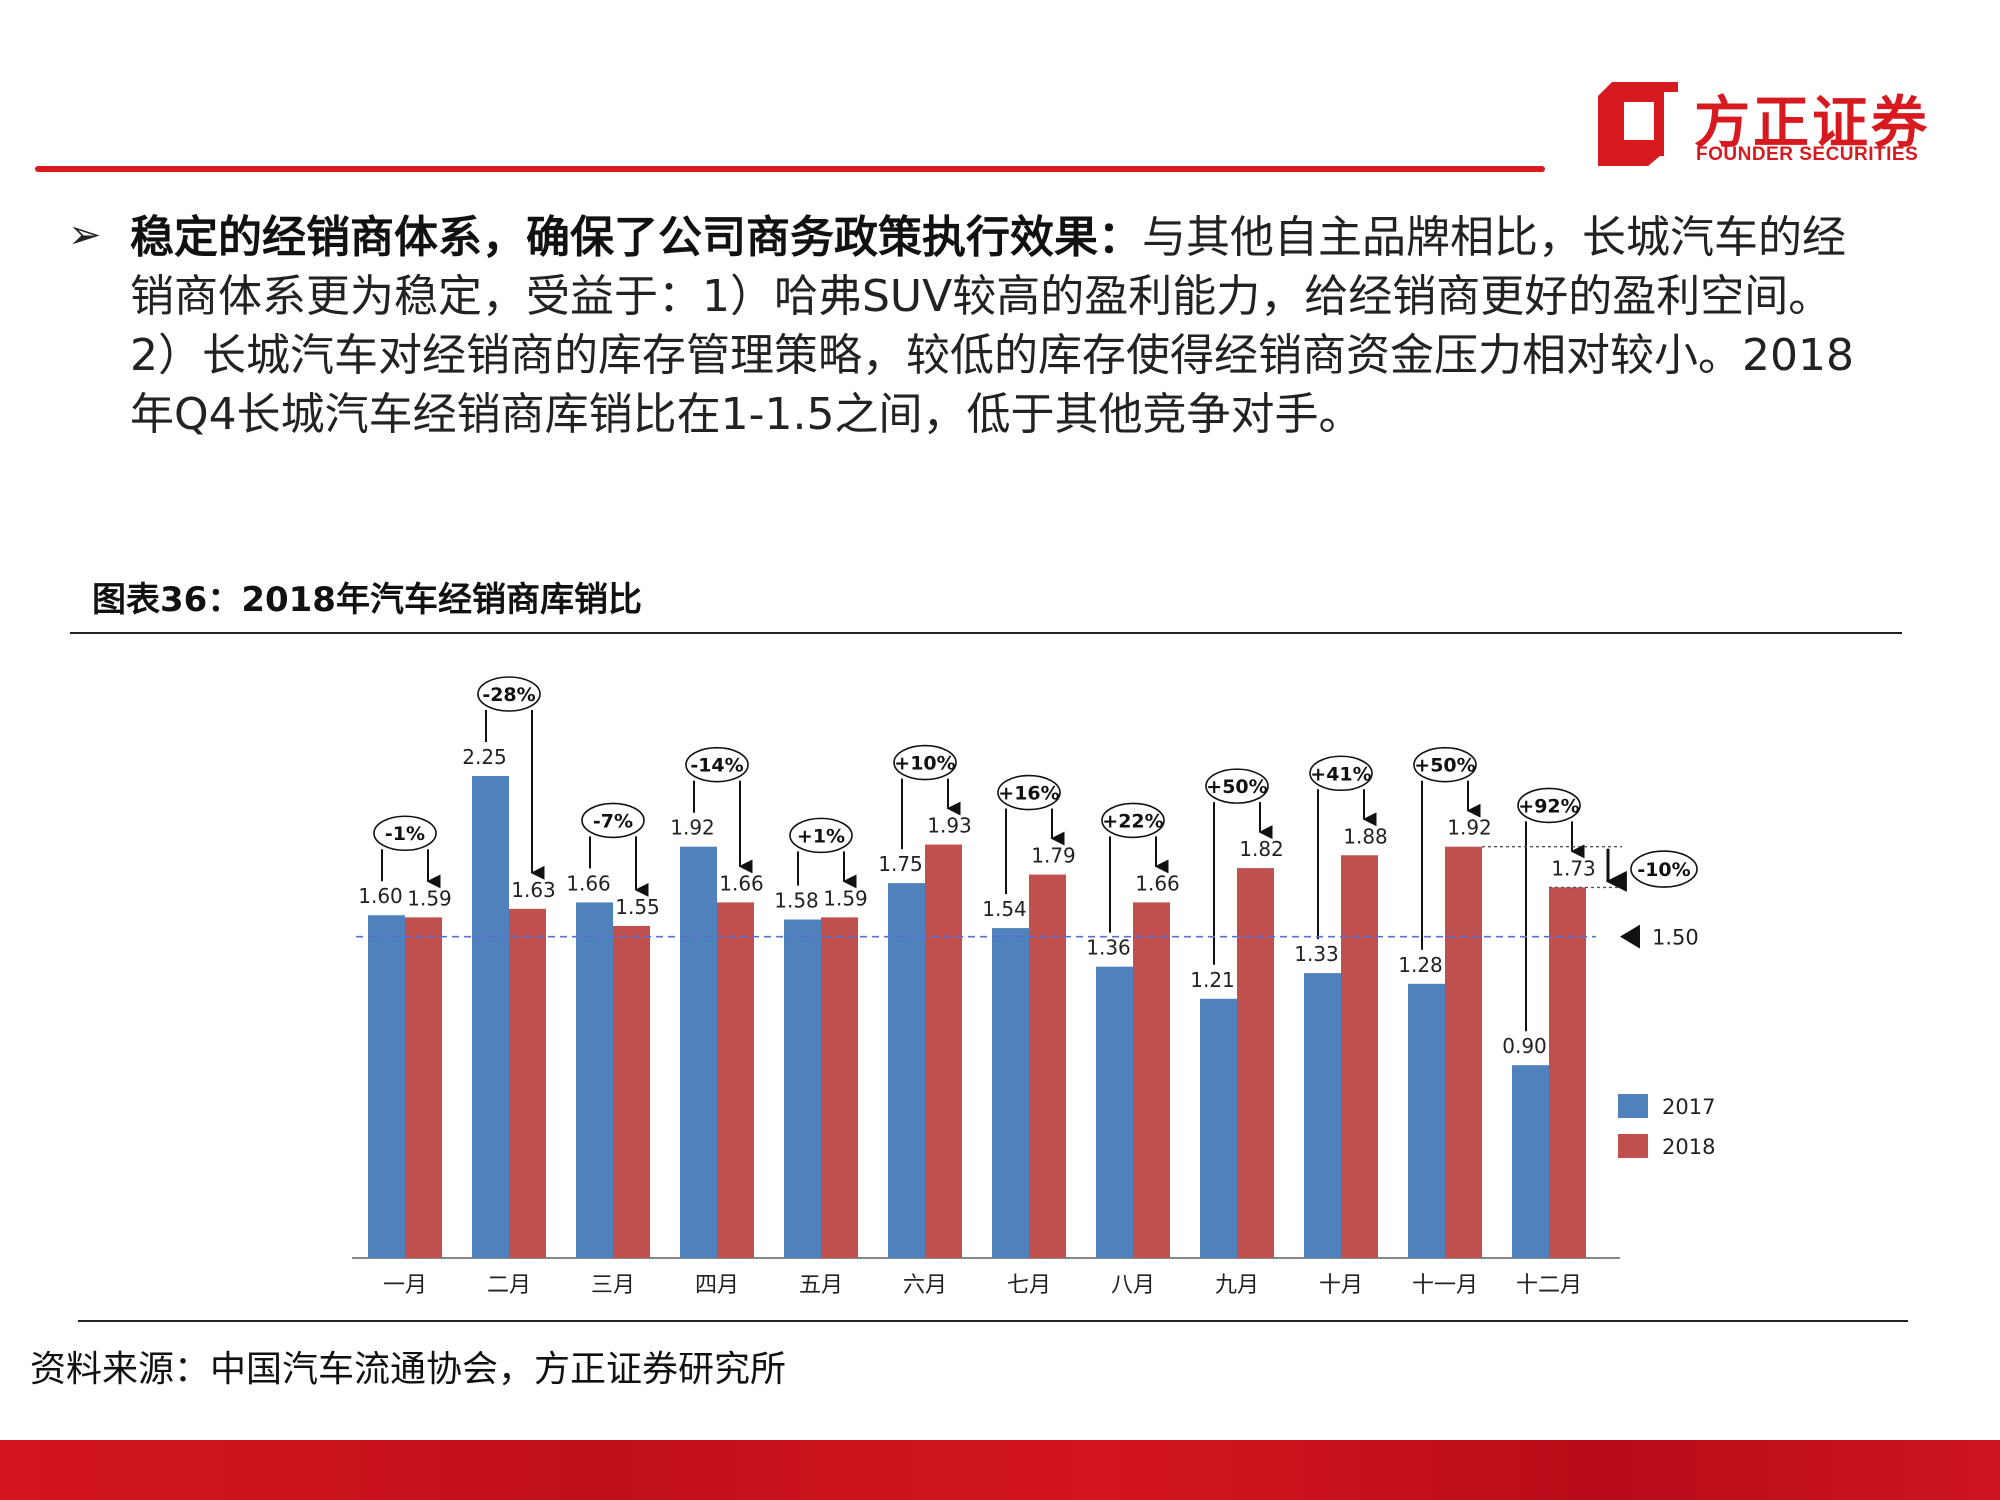  Describe the element at coordinates (821, 1285) in the screenshot. I see `category-label: 五月` at that location.